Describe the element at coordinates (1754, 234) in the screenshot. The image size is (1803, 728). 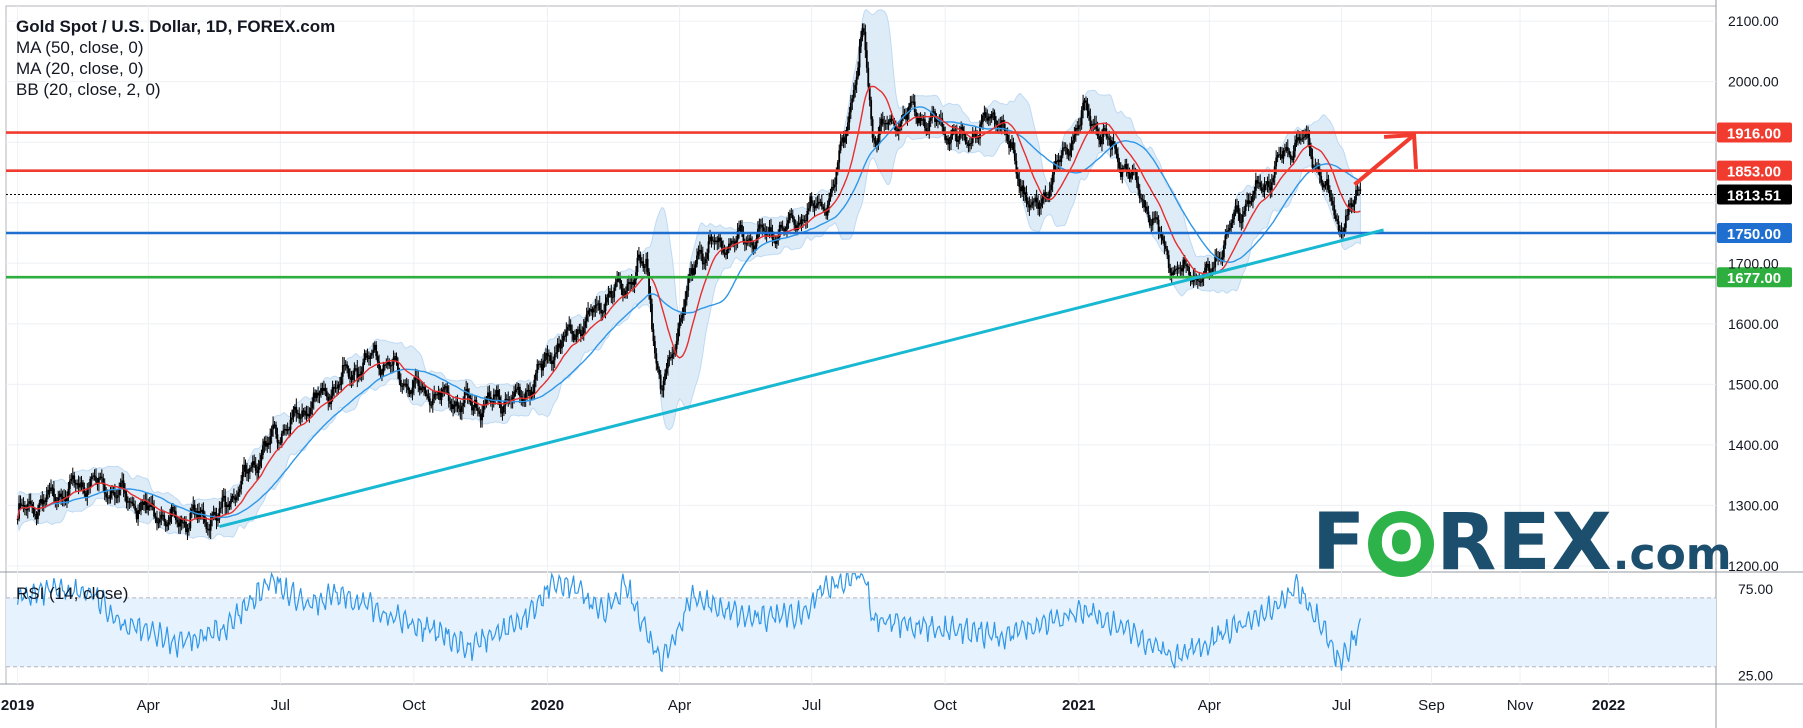
I see `level-label-1750.00: 1750.00` at that location.